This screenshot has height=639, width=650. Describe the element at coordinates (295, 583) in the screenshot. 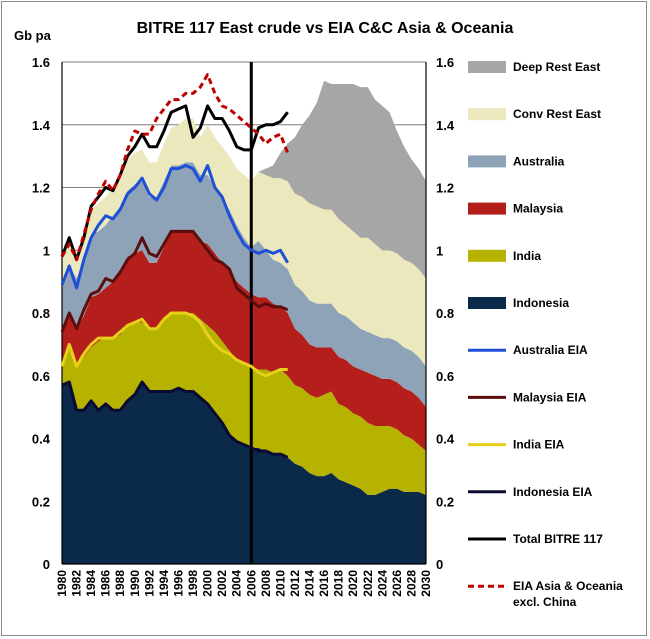

I see `x-tick-label: 2012` at that location.